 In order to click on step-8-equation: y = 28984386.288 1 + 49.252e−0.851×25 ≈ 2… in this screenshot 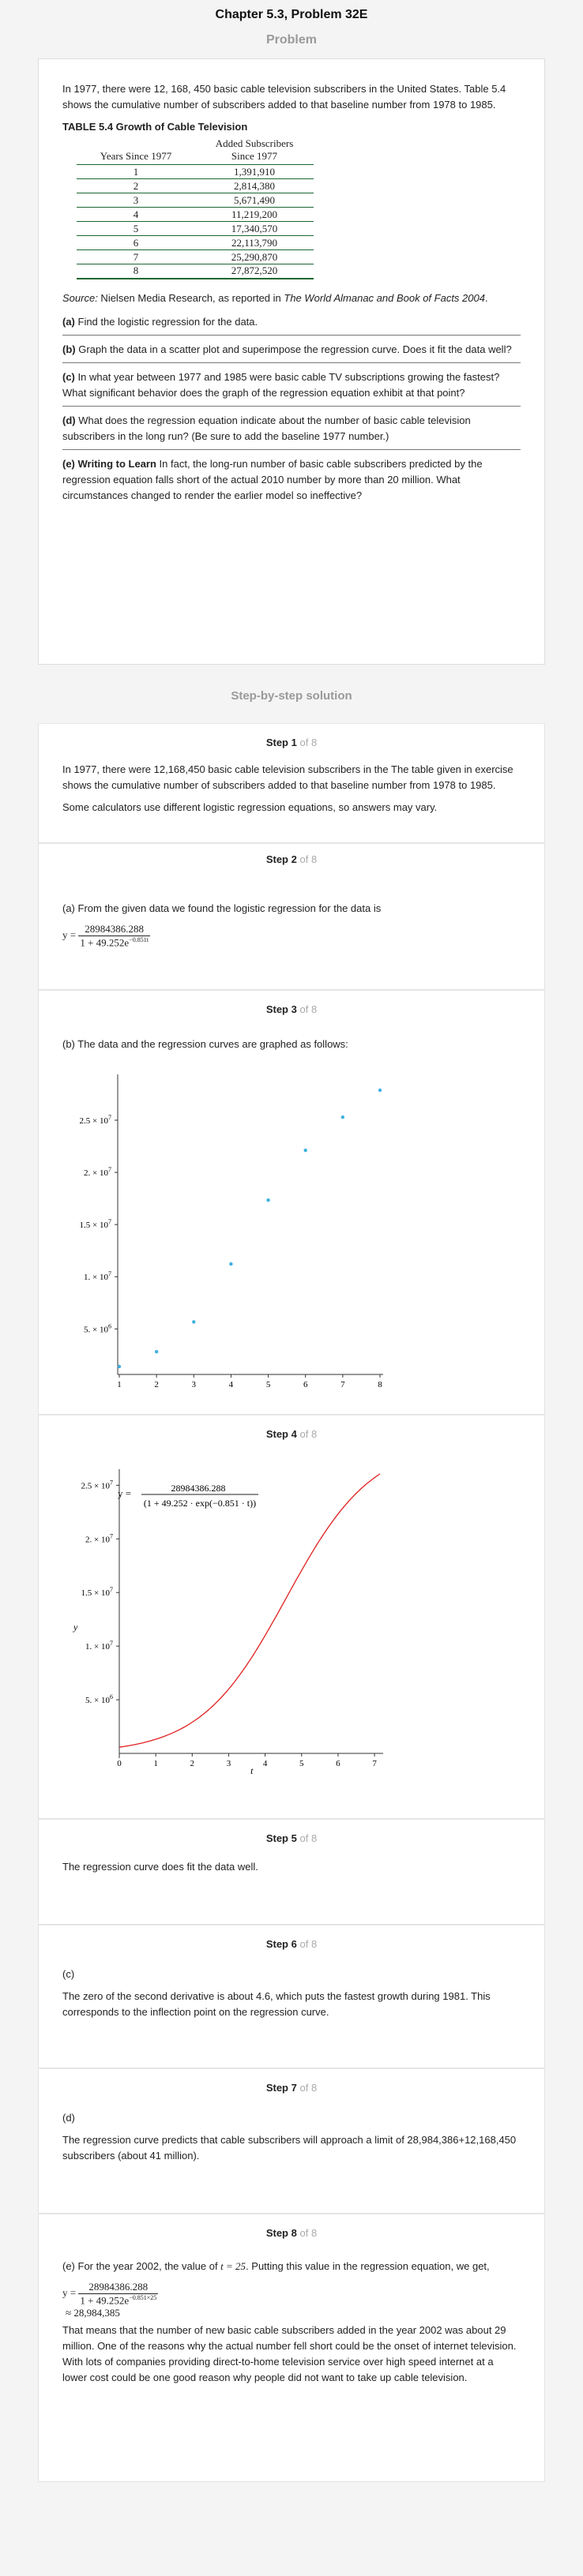, I will do `click(291, 2300)`.